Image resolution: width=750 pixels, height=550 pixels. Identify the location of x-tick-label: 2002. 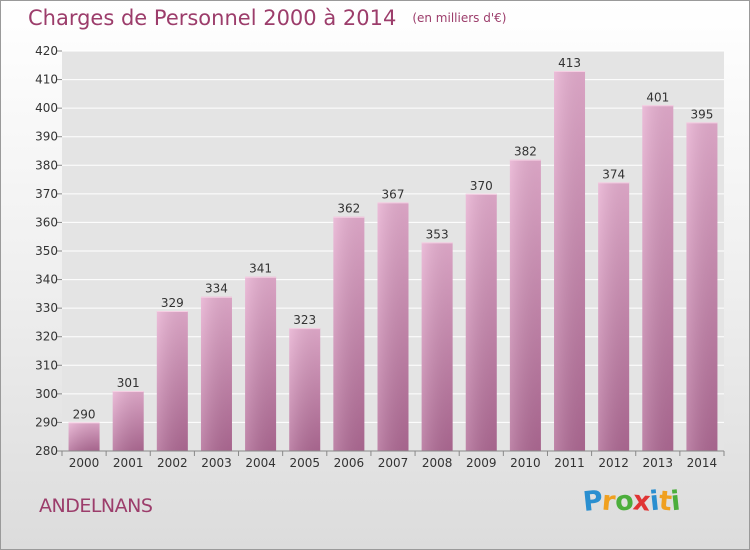
(172, 463).